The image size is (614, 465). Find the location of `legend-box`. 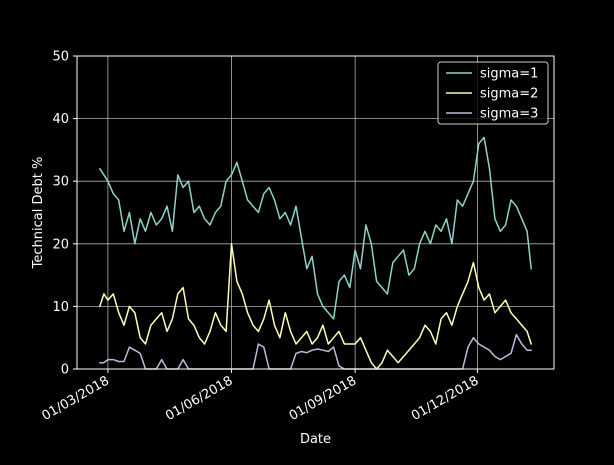

legend-box is located at coordinates (493, 93).